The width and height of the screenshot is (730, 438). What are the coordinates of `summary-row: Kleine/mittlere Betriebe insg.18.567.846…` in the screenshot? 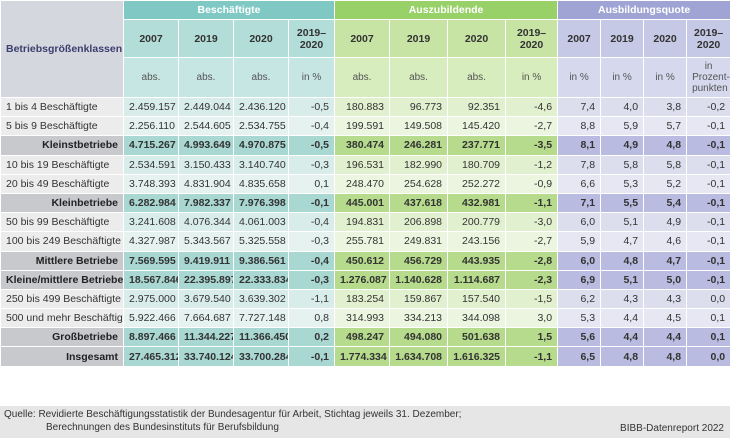 It's located at (365, 279).